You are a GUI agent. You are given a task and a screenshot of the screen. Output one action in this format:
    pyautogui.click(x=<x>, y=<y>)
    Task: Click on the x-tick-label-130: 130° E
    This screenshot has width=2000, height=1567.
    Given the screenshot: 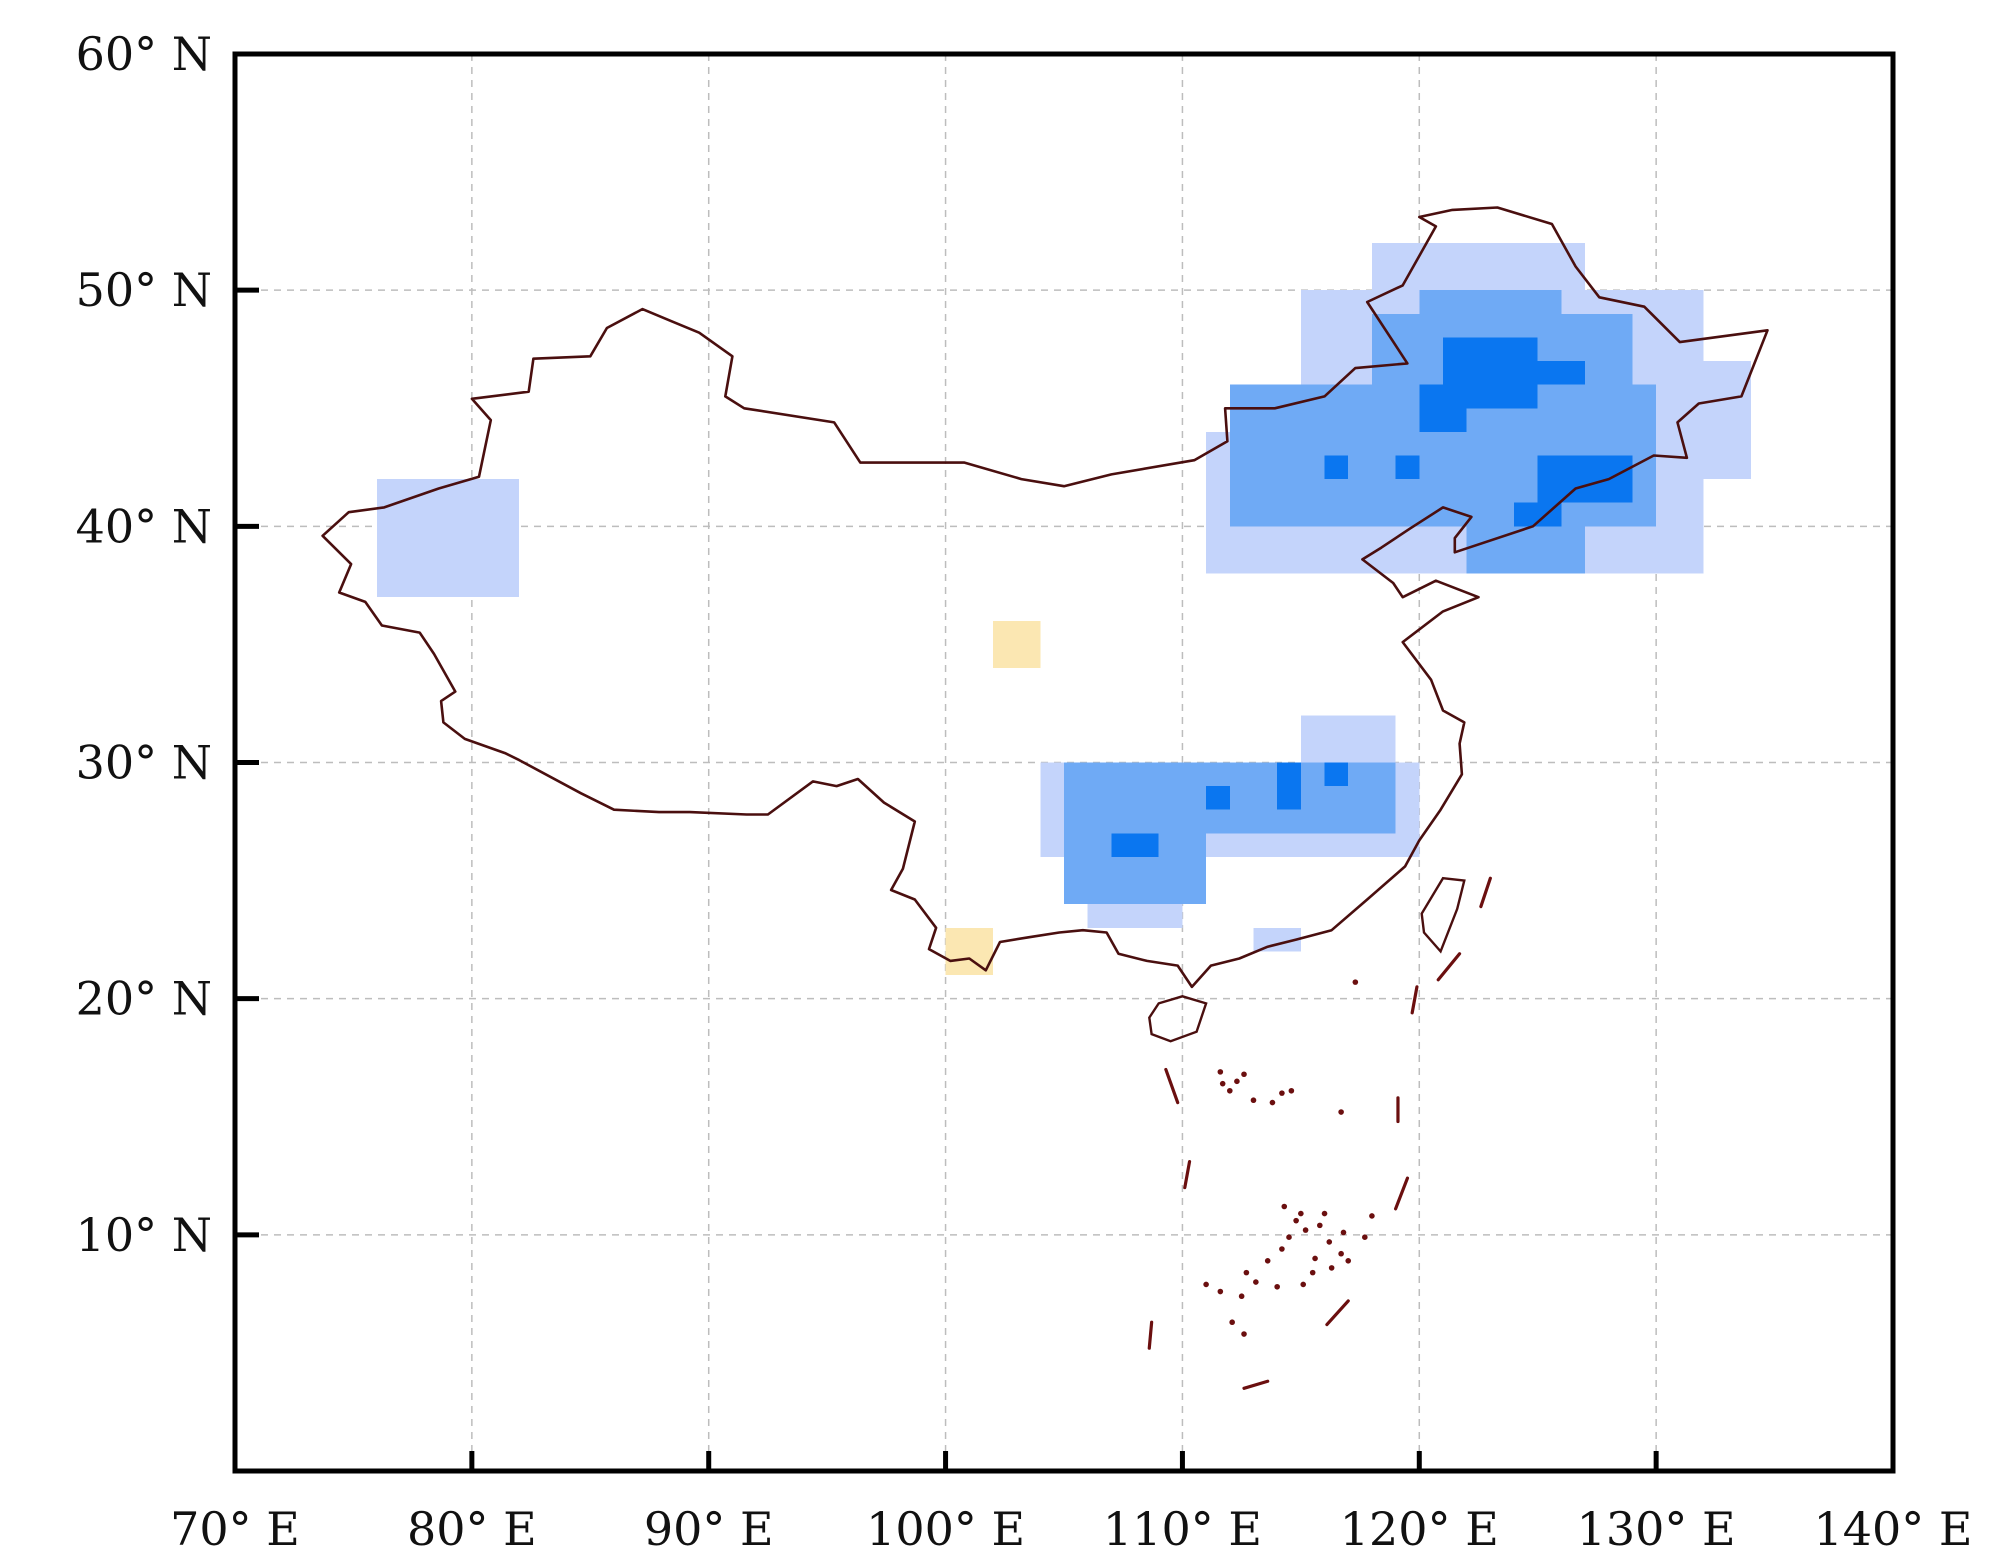 What is the action you would take?
    pyautogui.click(x=1656, y=1529)
    